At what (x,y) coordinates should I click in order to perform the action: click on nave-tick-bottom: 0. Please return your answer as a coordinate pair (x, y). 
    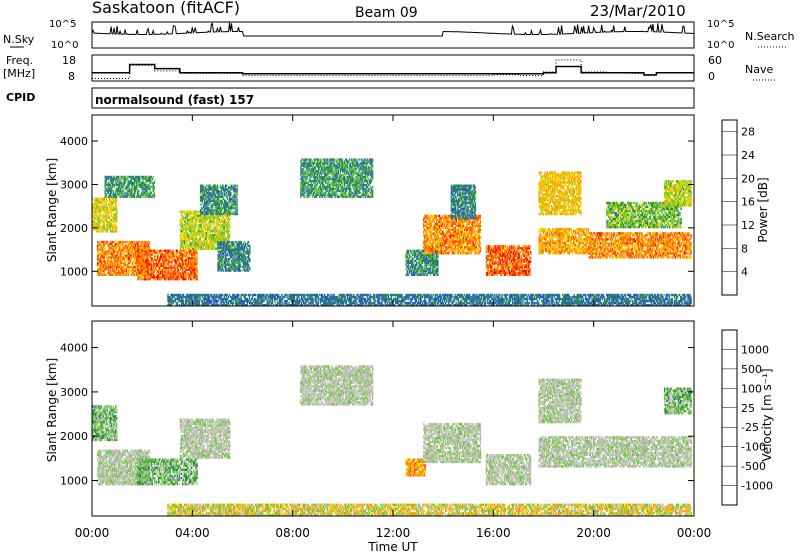
    Looking at the image, I should click on (711, 76).